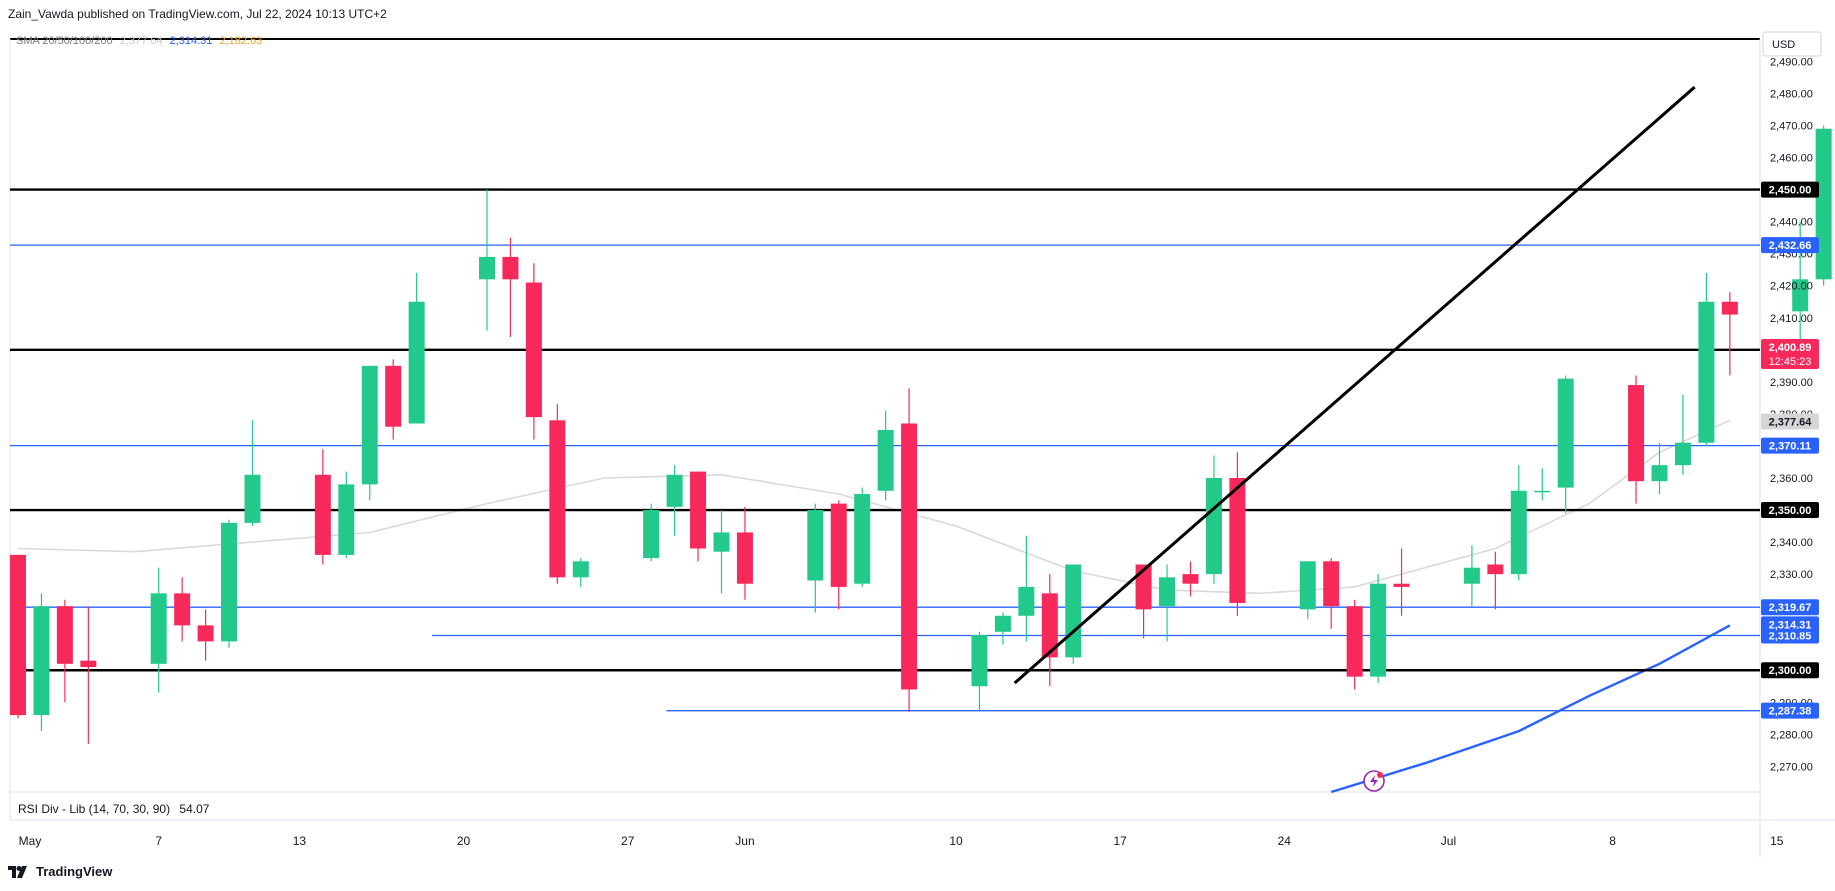 Image resolution: width=1835 pixels, height=891 pixels. I want to click on time-tick-label: Jun, so click(744, 841).